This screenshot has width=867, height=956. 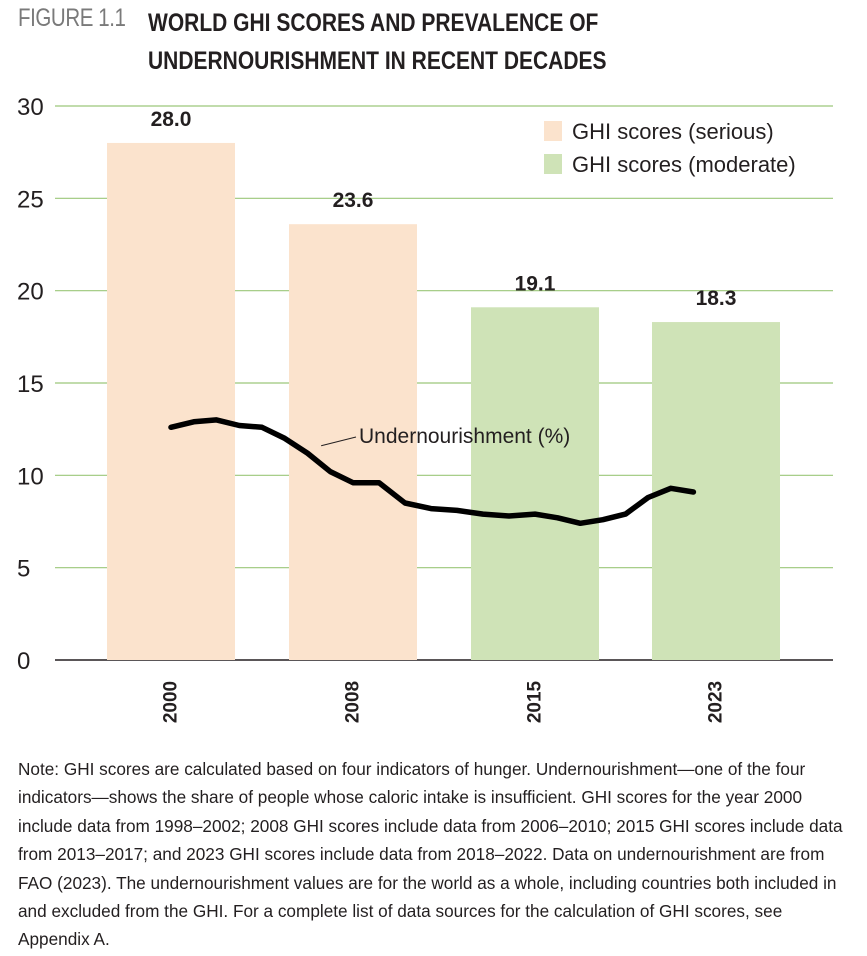 What do you see at coordinates (716, 702) in the screenshot?
I see `x-category-label-2023: 2023` at bounding box center [716, 702].